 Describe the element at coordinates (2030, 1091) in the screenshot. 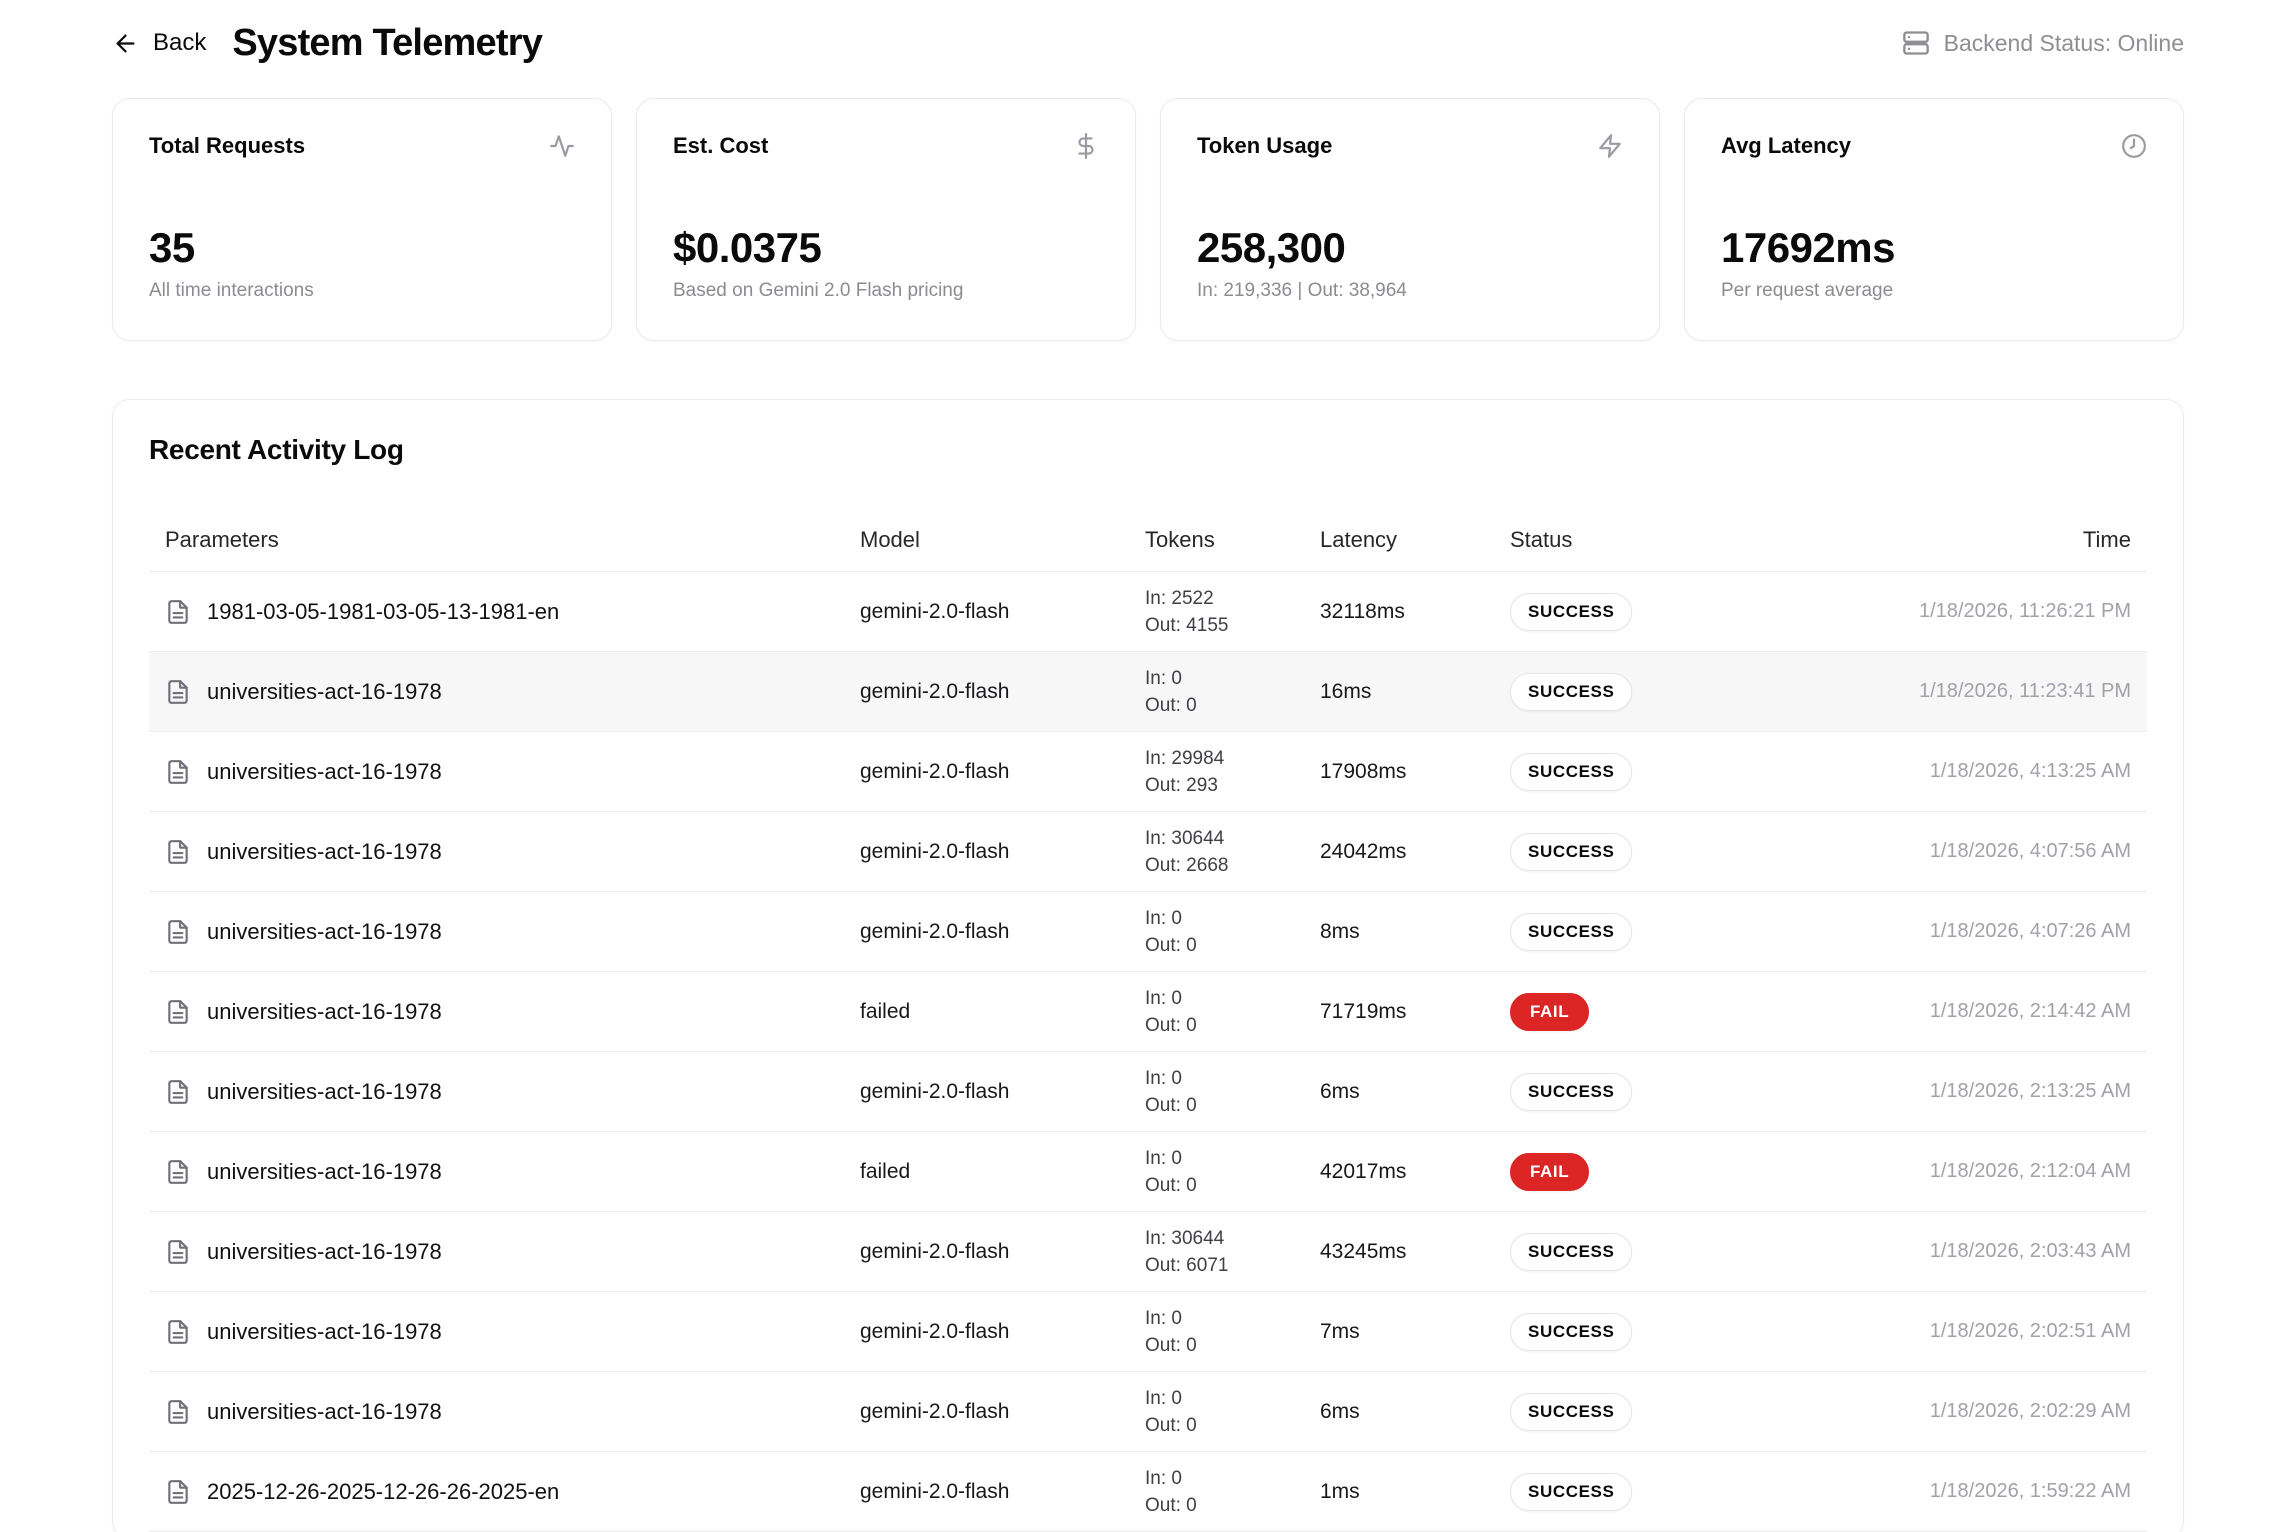

I see `row-time: 1/18/2026, 2:13:25 AM` at that location.